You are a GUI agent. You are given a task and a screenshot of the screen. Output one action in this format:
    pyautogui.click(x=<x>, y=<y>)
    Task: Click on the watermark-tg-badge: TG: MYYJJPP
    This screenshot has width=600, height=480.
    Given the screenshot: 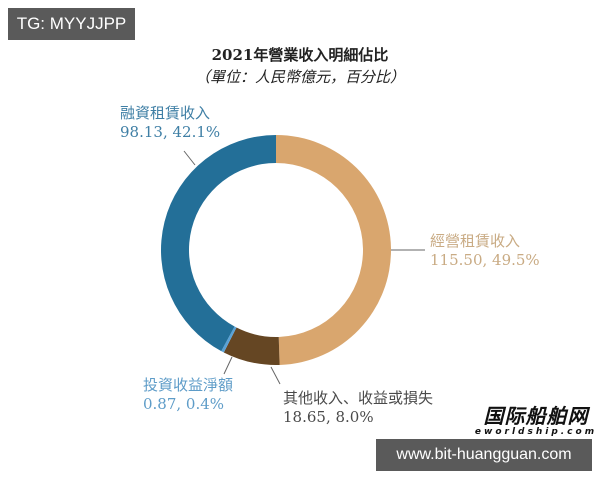 What is the action you would take?
    pyautogui.click(x=71, y=24)
    